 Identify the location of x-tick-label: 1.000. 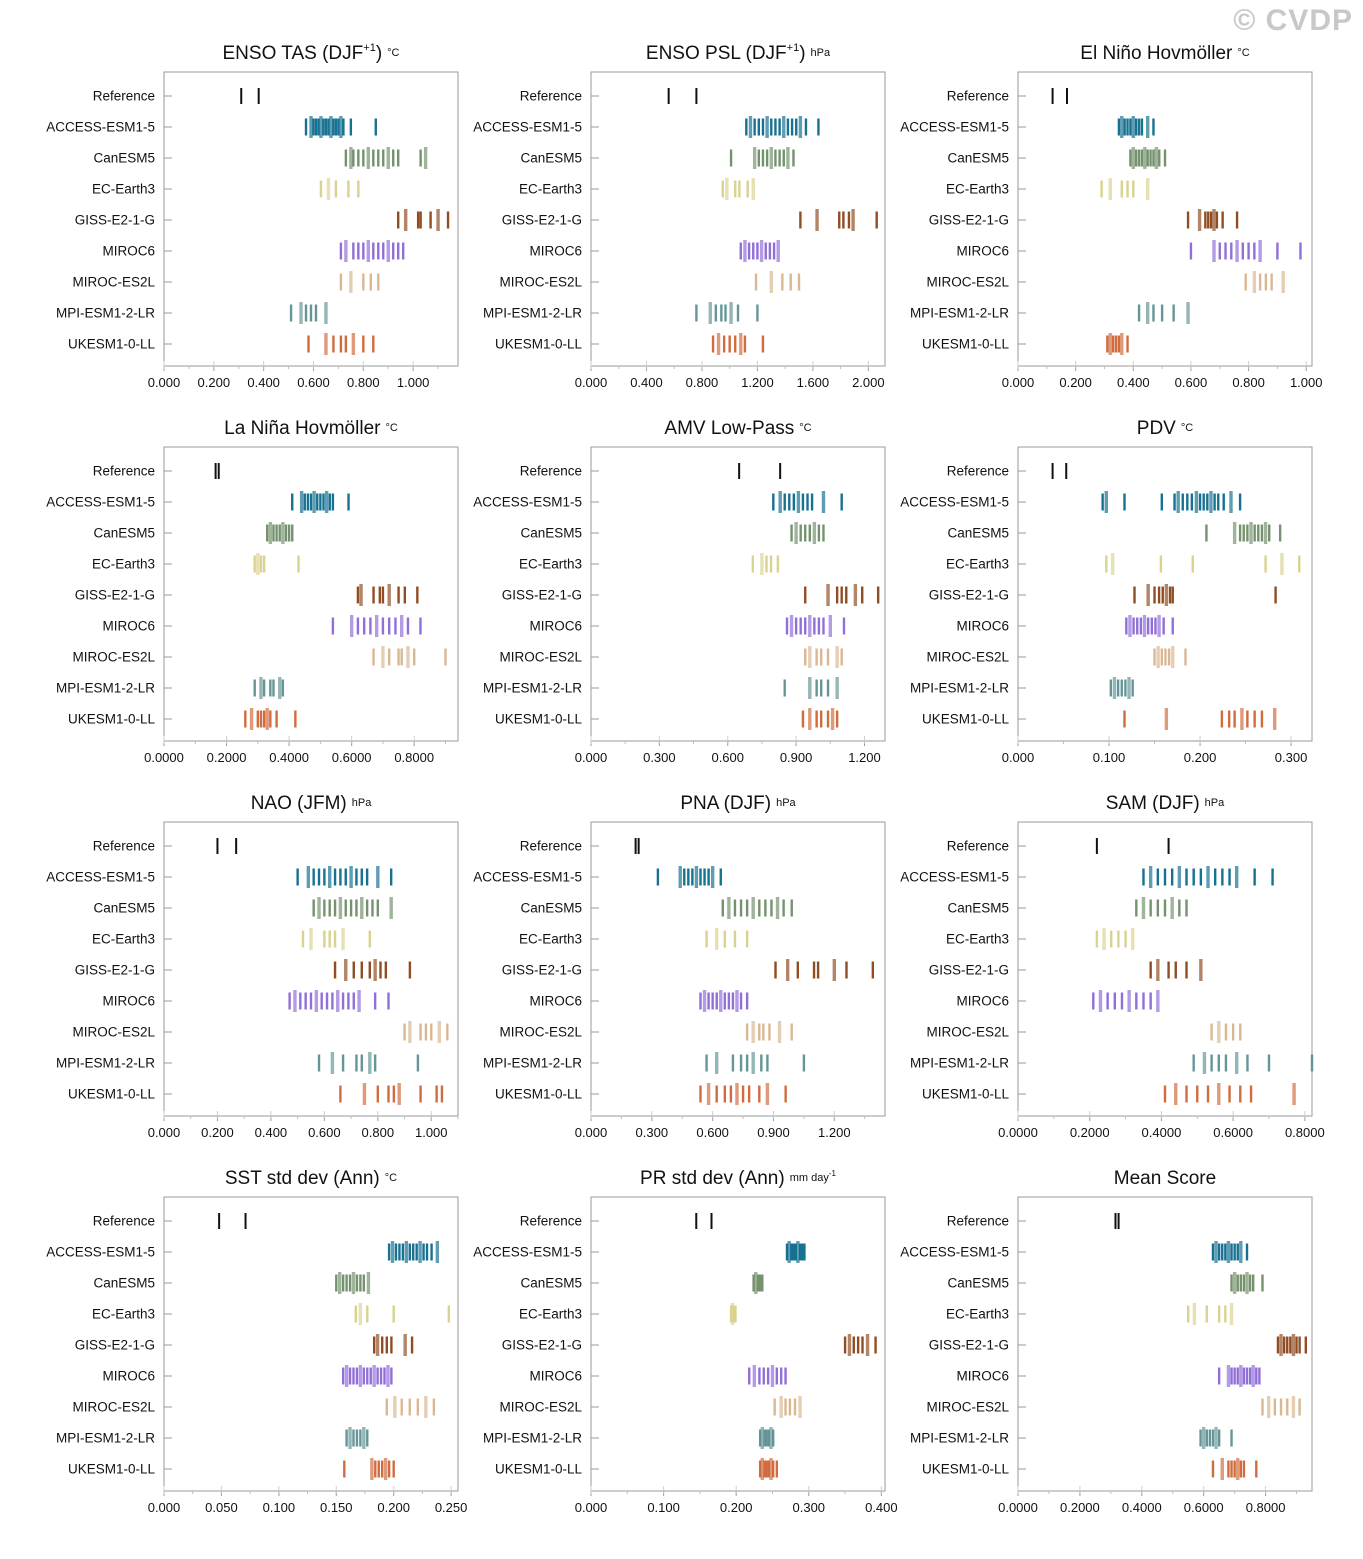
(413, 382).